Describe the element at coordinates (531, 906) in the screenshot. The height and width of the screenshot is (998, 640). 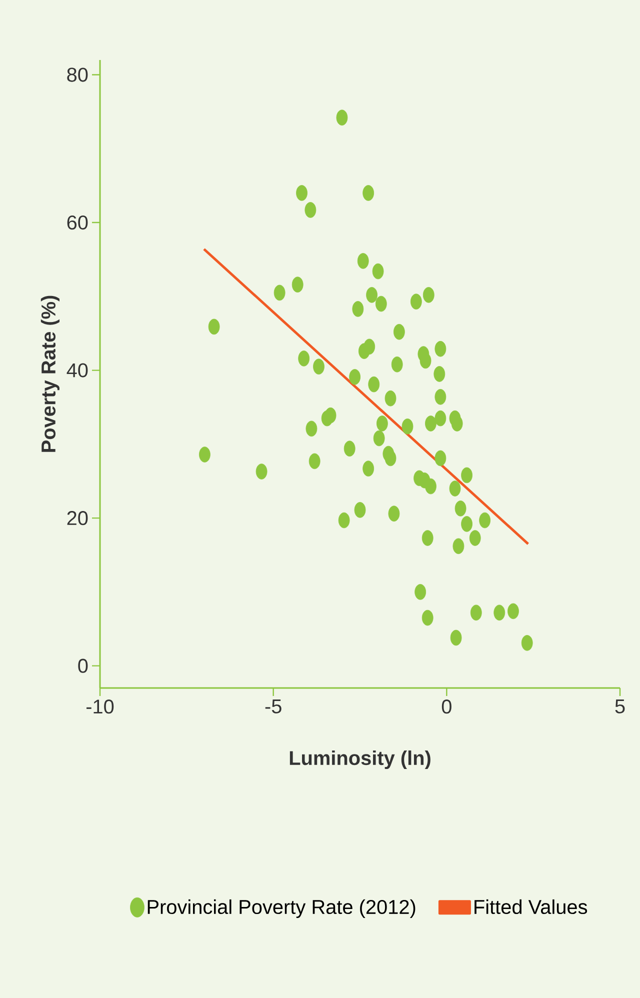
I see `legend-label: Fitted Values` at that location.